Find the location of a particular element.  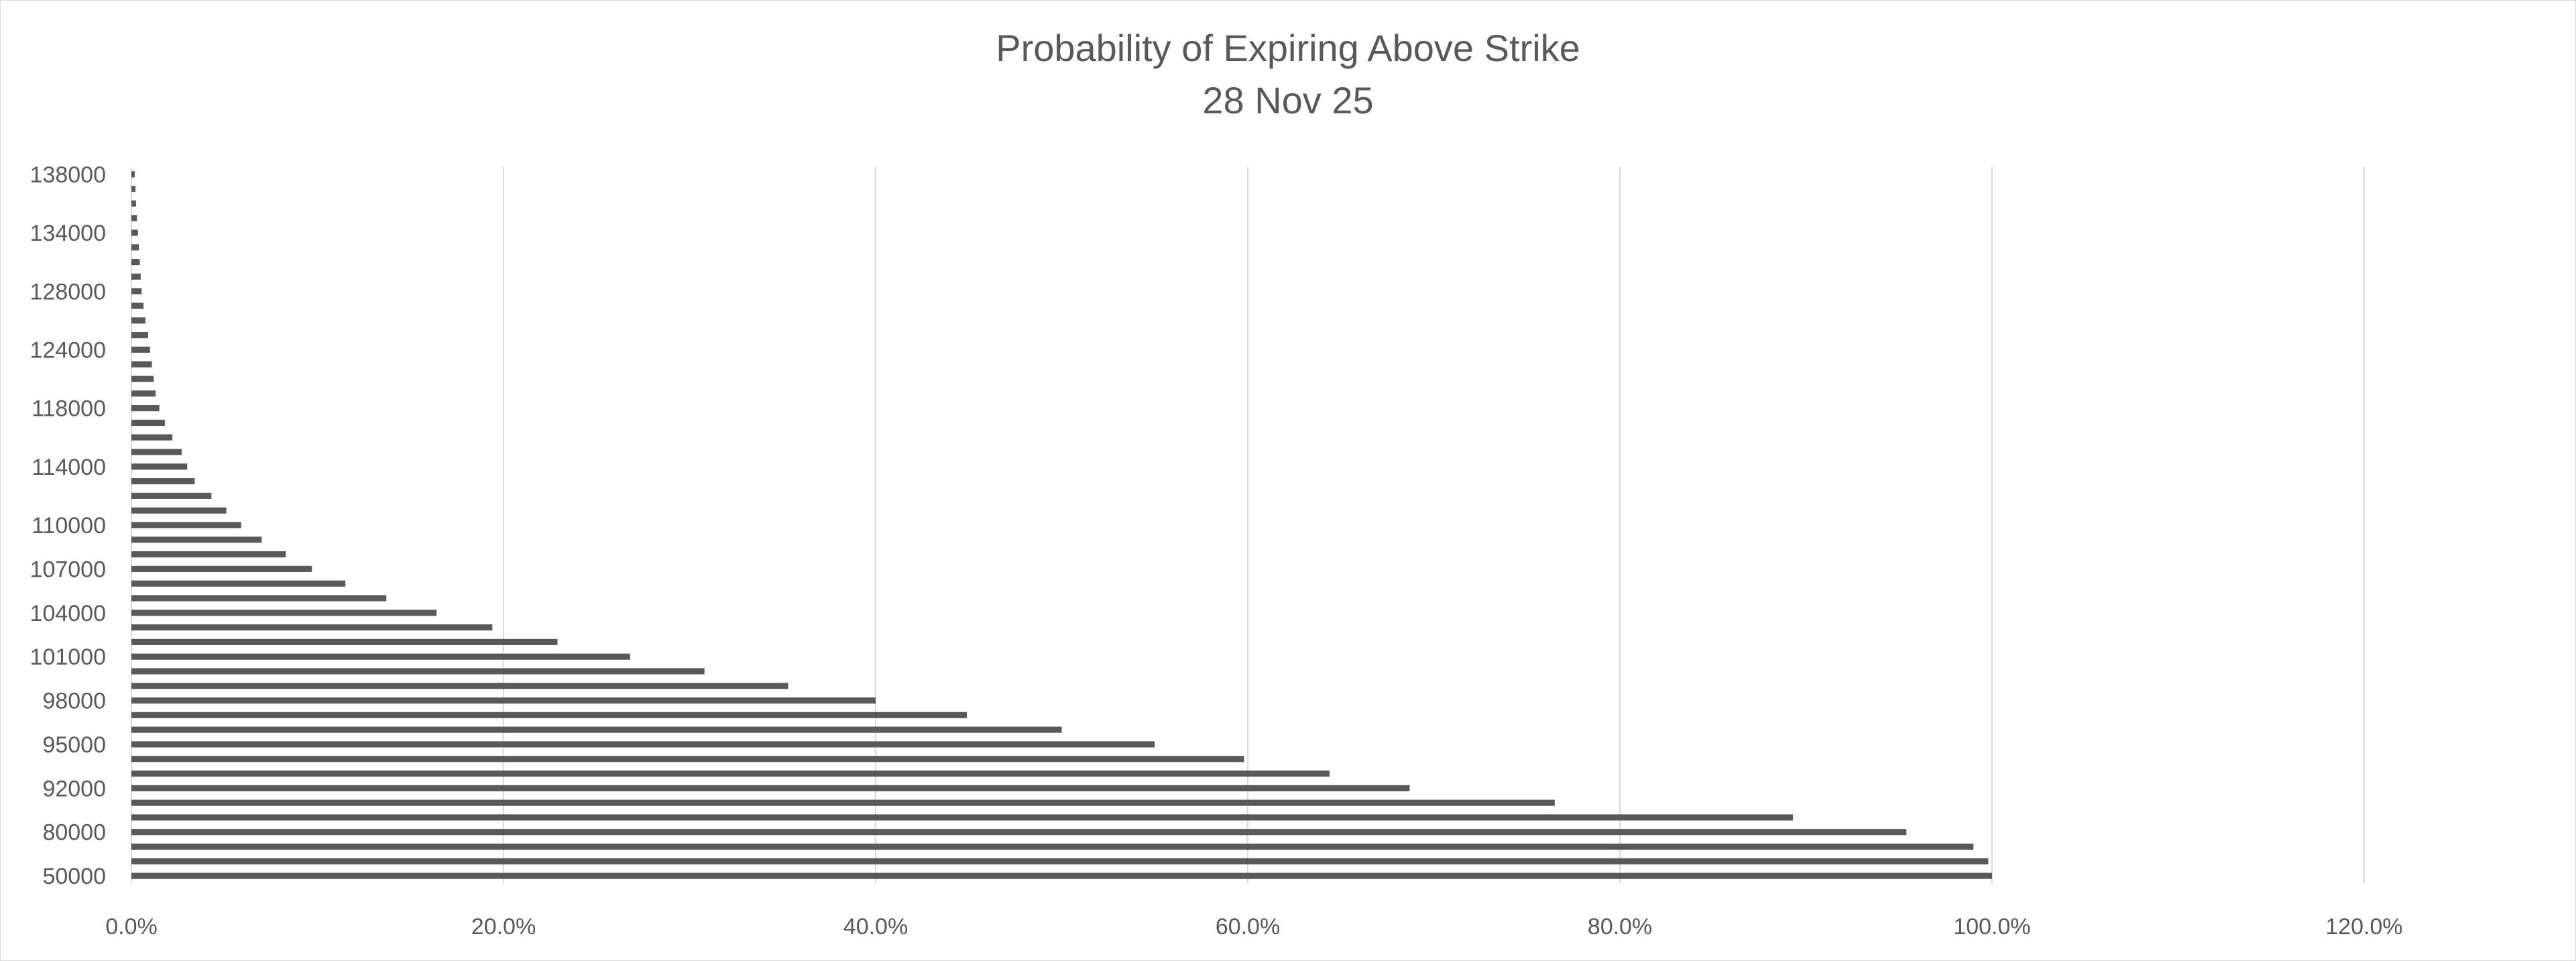

y-tick-label: 128000 is located at coordinates (68, 291).